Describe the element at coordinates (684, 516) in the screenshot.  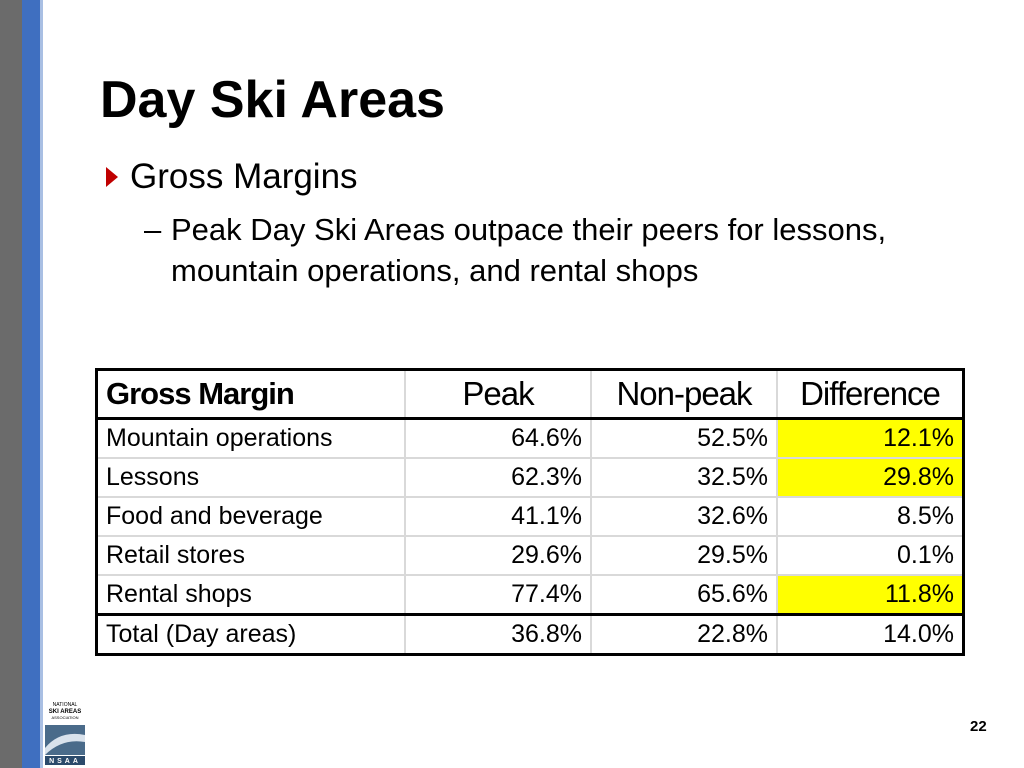
I see `cell: 32.6%` at that location.